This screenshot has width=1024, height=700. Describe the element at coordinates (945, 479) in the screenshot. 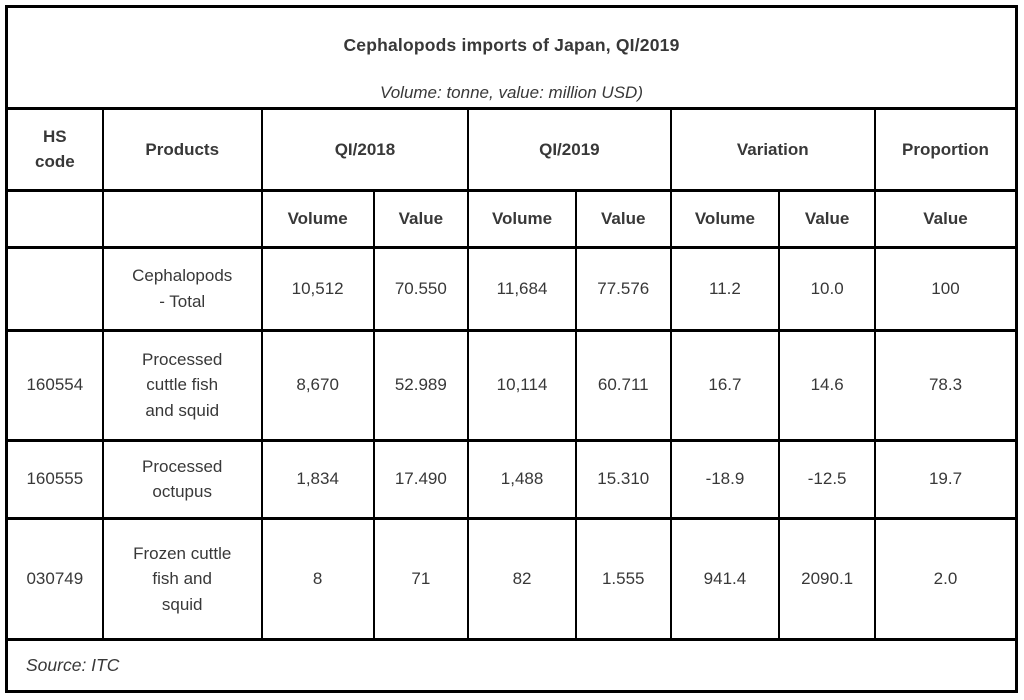

I see `proportion-cell: 19.7` at that location.